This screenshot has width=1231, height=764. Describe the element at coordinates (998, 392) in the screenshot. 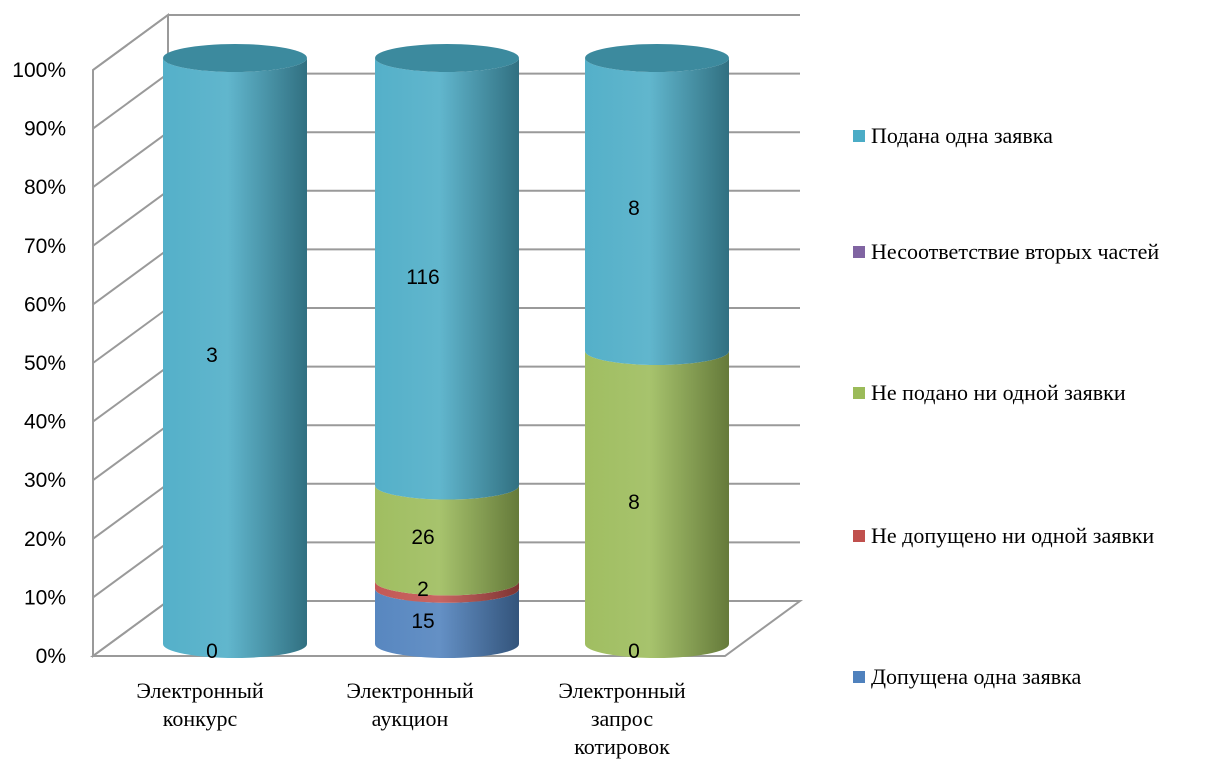

I see `legend-label: Не подано ни одной заявки` at that location.